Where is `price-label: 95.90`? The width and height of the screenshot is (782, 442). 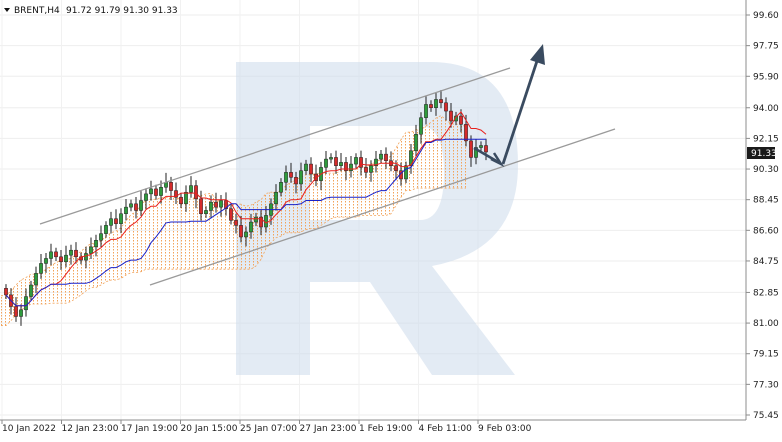
price-label: 95.90 is located at coordinates (766, 77).